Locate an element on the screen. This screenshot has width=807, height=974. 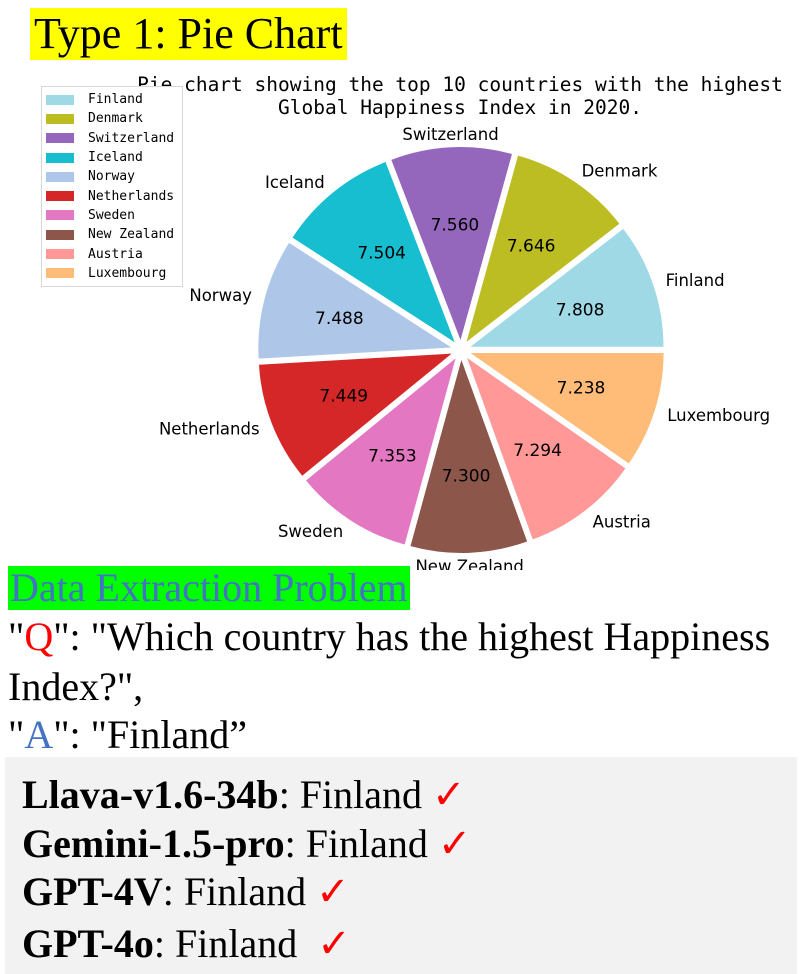
legend-item: Norway is located at coordinates (112, 176).